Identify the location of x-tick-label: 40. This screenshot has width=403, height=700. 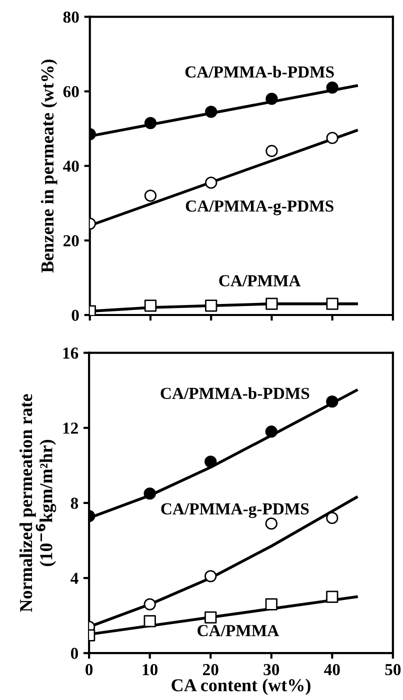
(332, 670).